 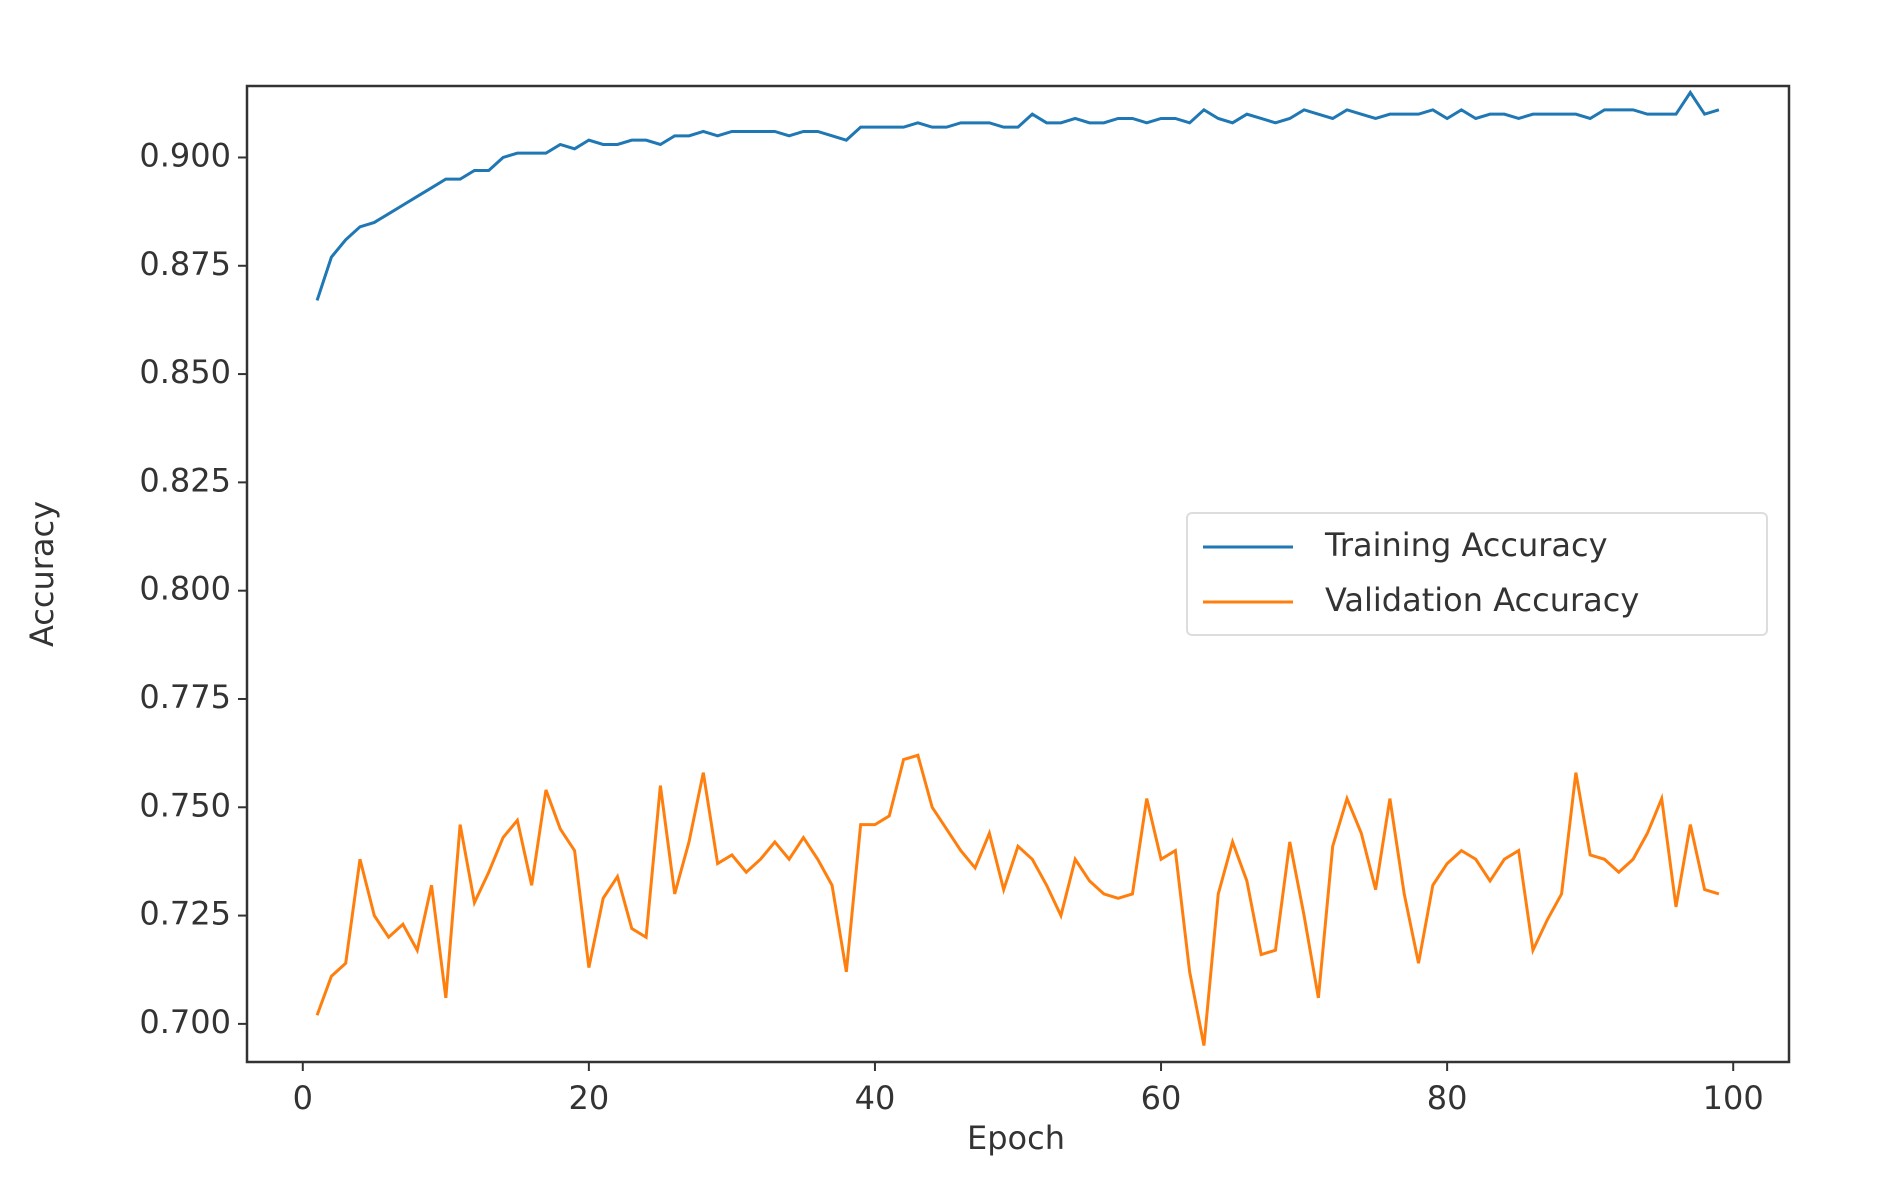 I want to click on x-tick-label: 100, so click(x=1733, y=1098).